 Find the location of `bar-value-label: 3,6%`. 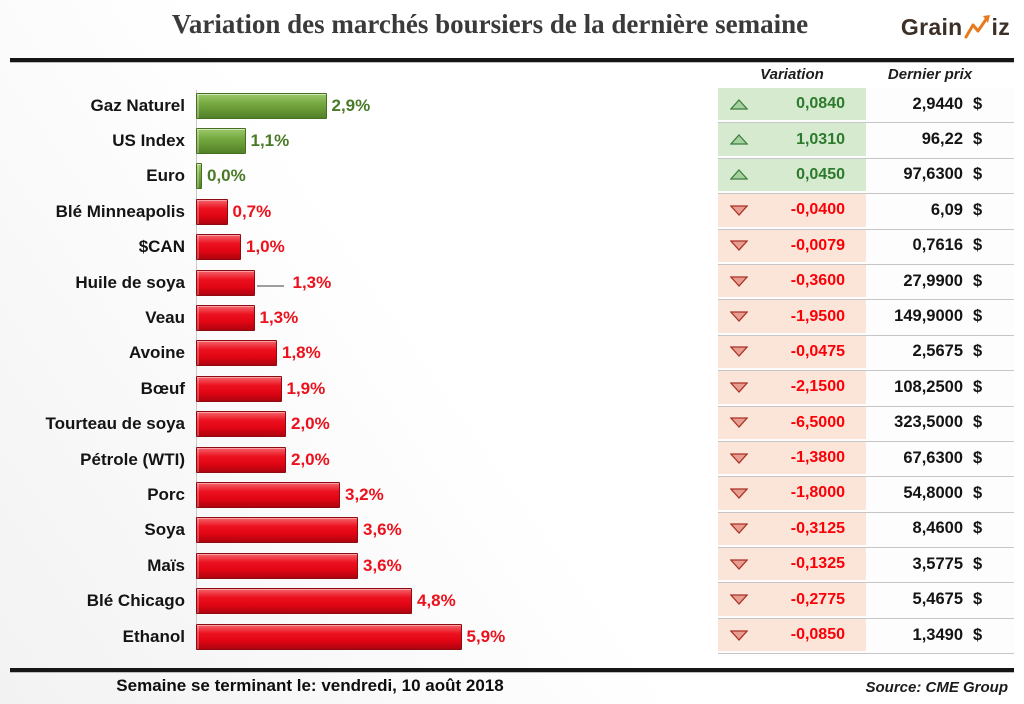

bar-value-label: 3,6% is located at coordinates (382, 565).